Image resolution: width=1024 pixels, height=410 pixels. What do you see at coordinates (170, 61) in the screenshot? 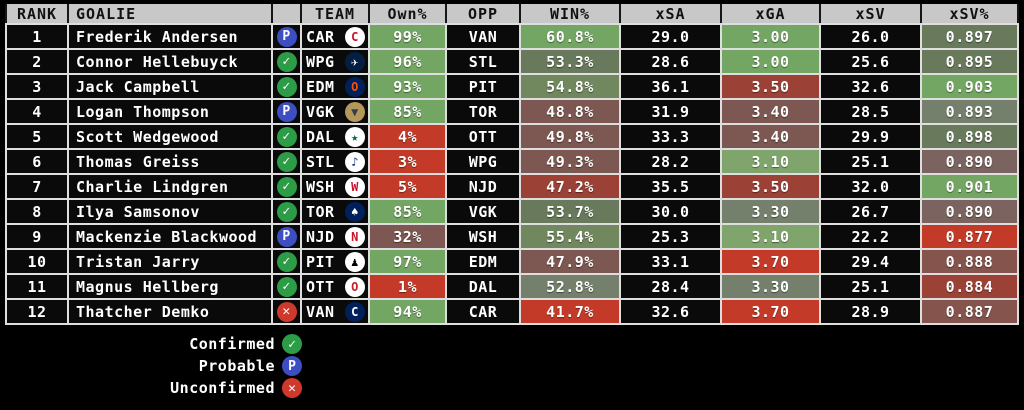
I see `goalie-name-cell: Connor Hellebuyck` at bounding box center [170, 61].